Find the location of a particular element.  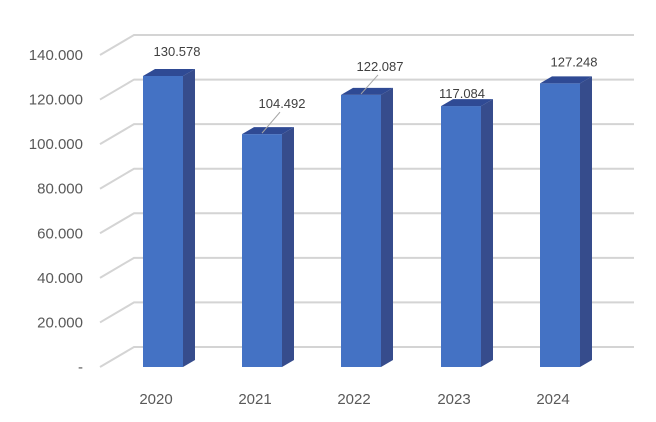

y-tick-label: 20.000 is located at coordinates (60, 322).